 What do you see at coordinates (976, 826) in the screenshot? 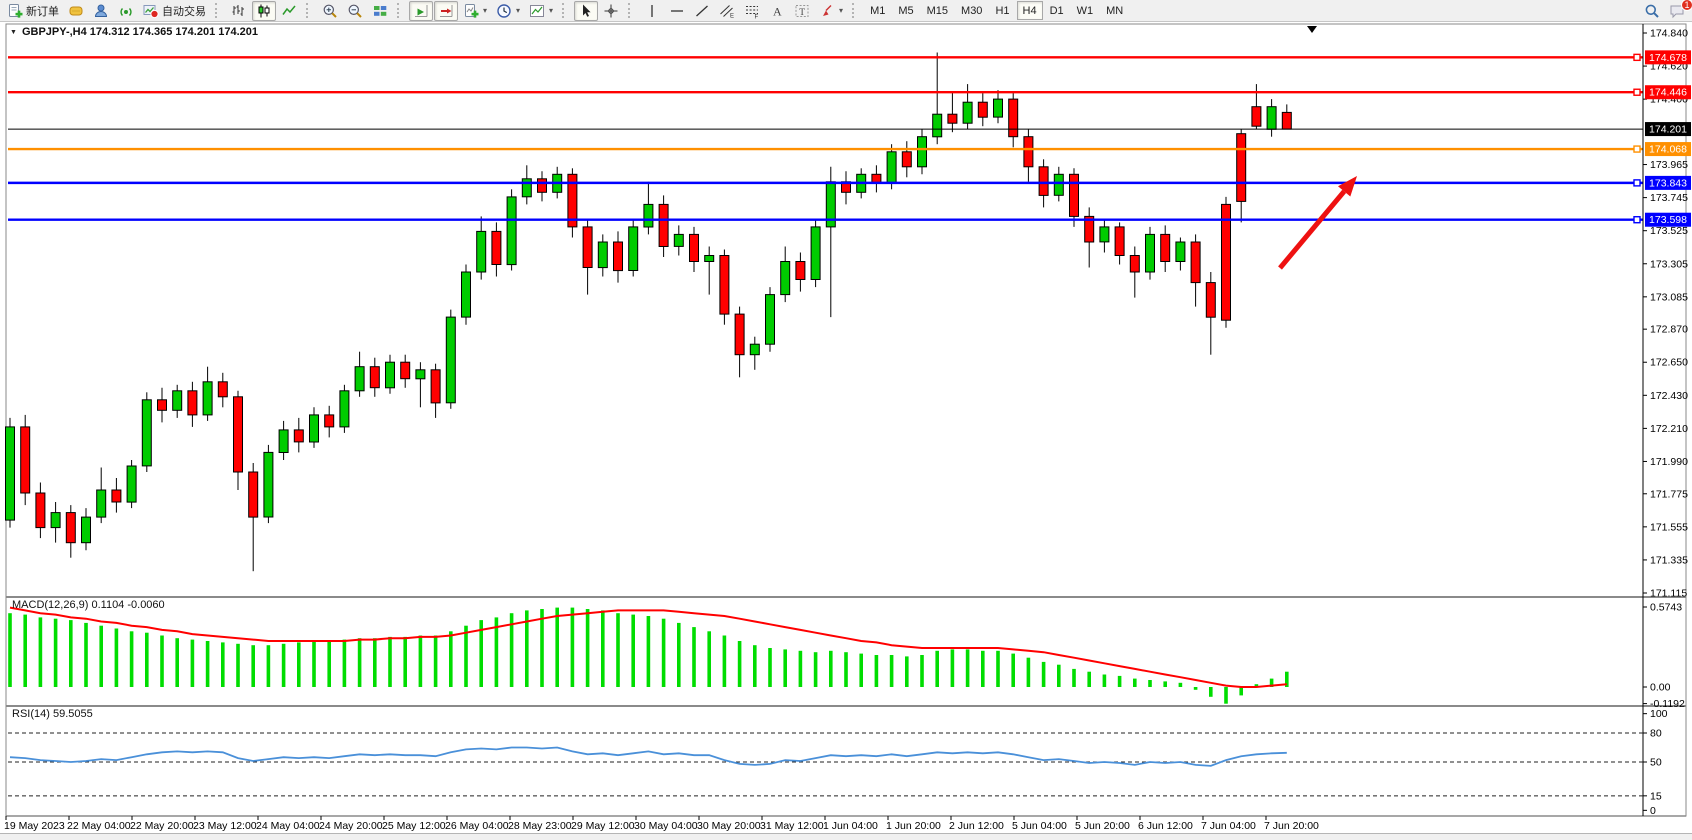
I see `svg-text: 2 Jun 12:00` at bounding box center [976, 826].